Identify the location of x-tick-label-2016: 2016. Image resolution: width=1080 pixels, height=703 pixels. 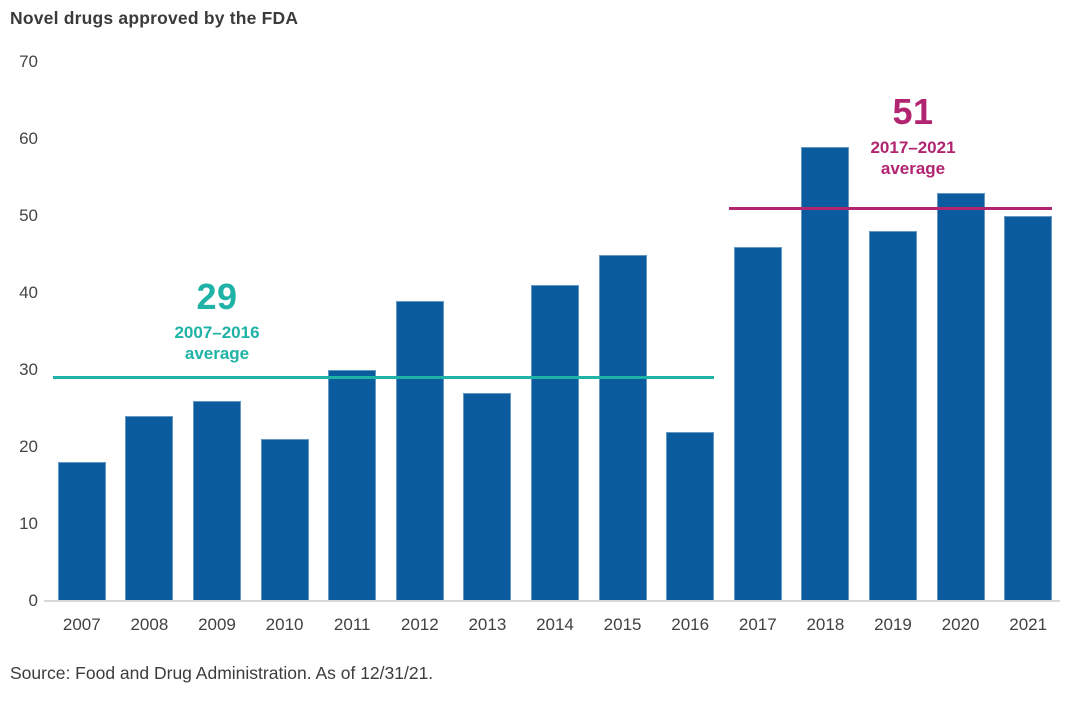
(690, 624).